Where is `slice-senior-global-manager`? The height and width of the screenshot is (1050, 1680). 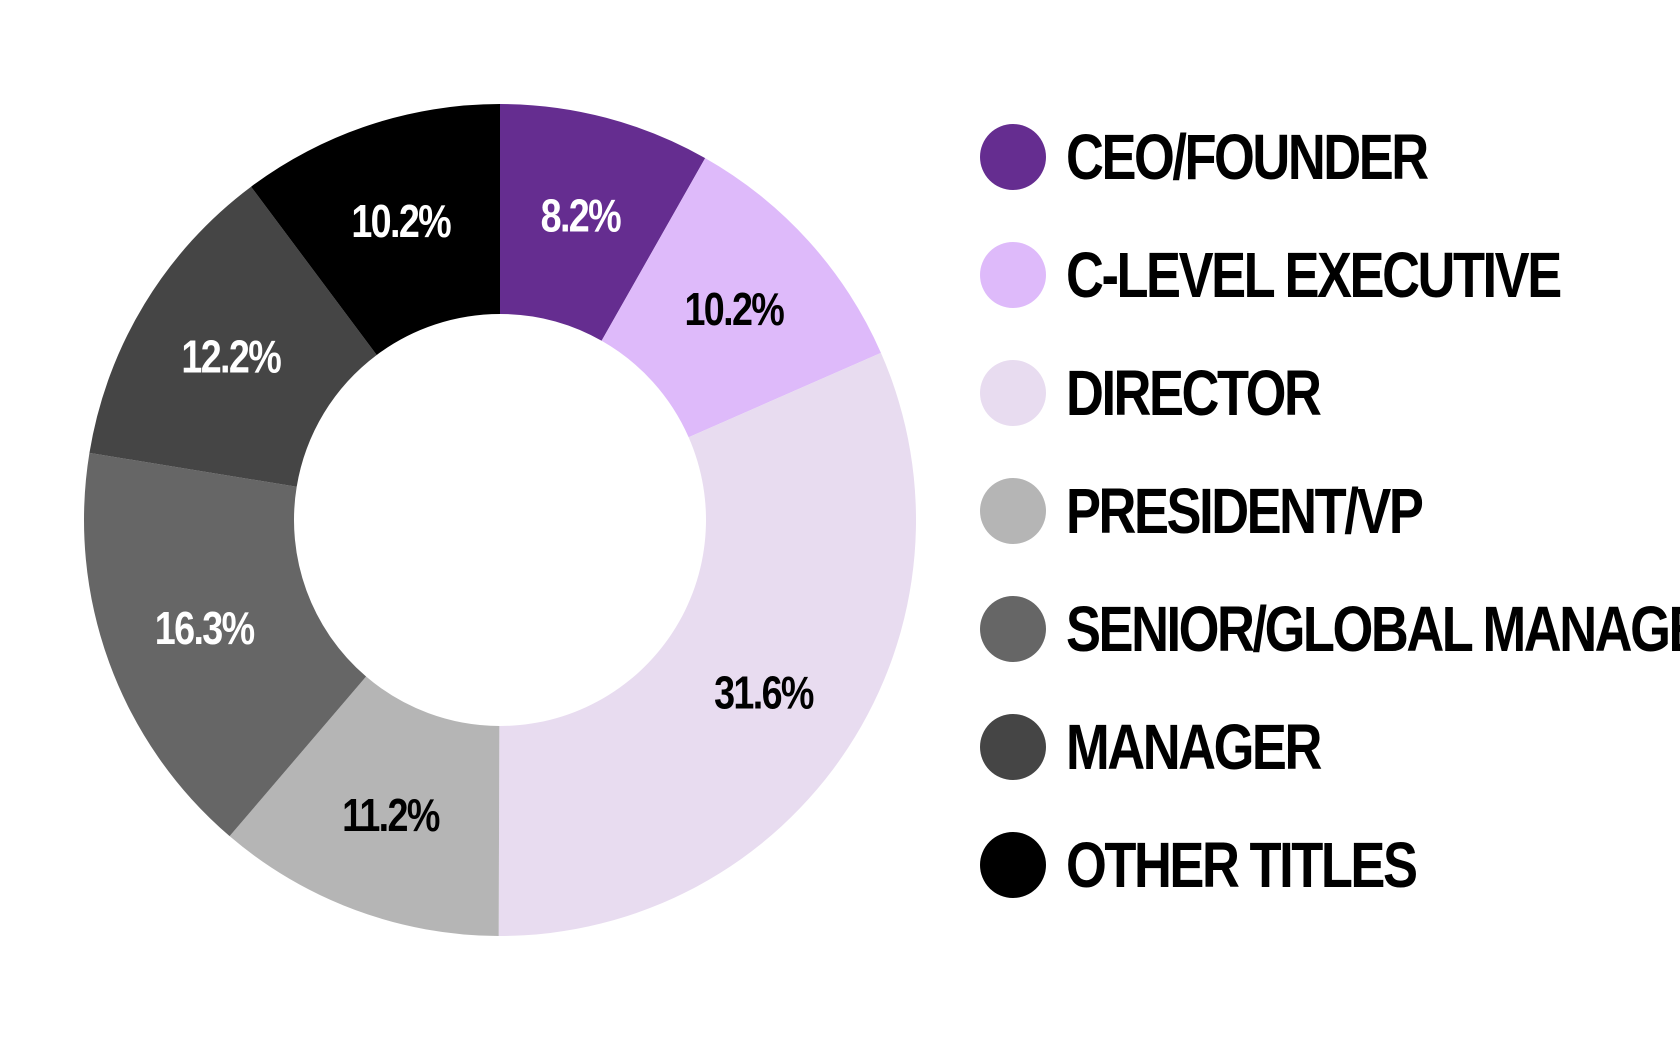
slice-senior-global-manager is located at coordinates (225, 644).